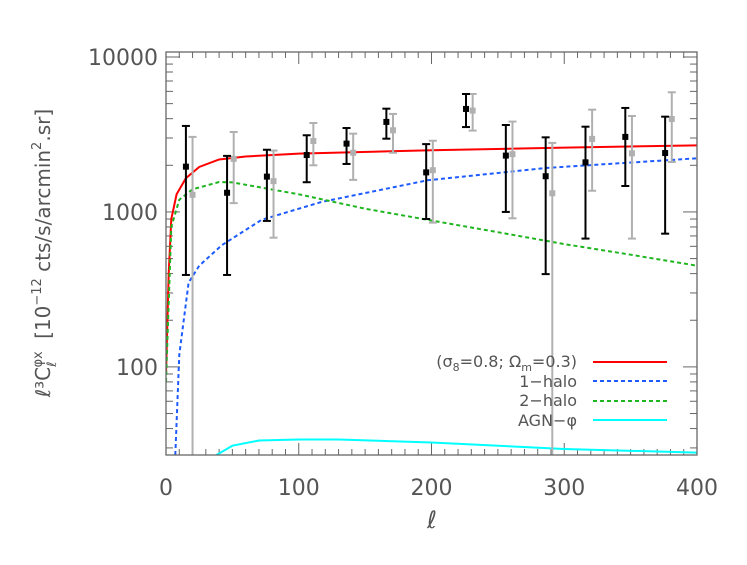 This screenshot has height=565, width=747. I want to click on y-tick-label: 10000, so click(123, 58).